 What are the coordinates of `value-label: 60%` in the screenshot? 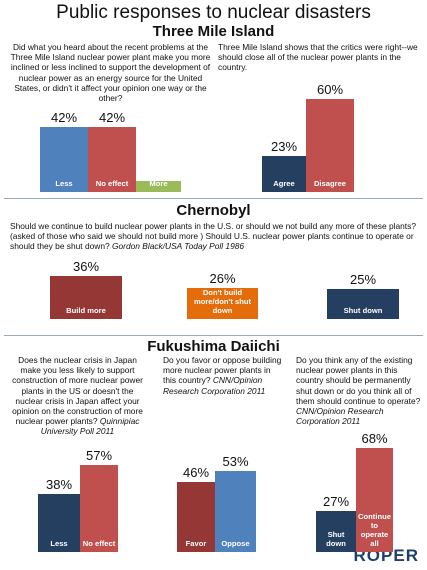 It's located at (330, 89).